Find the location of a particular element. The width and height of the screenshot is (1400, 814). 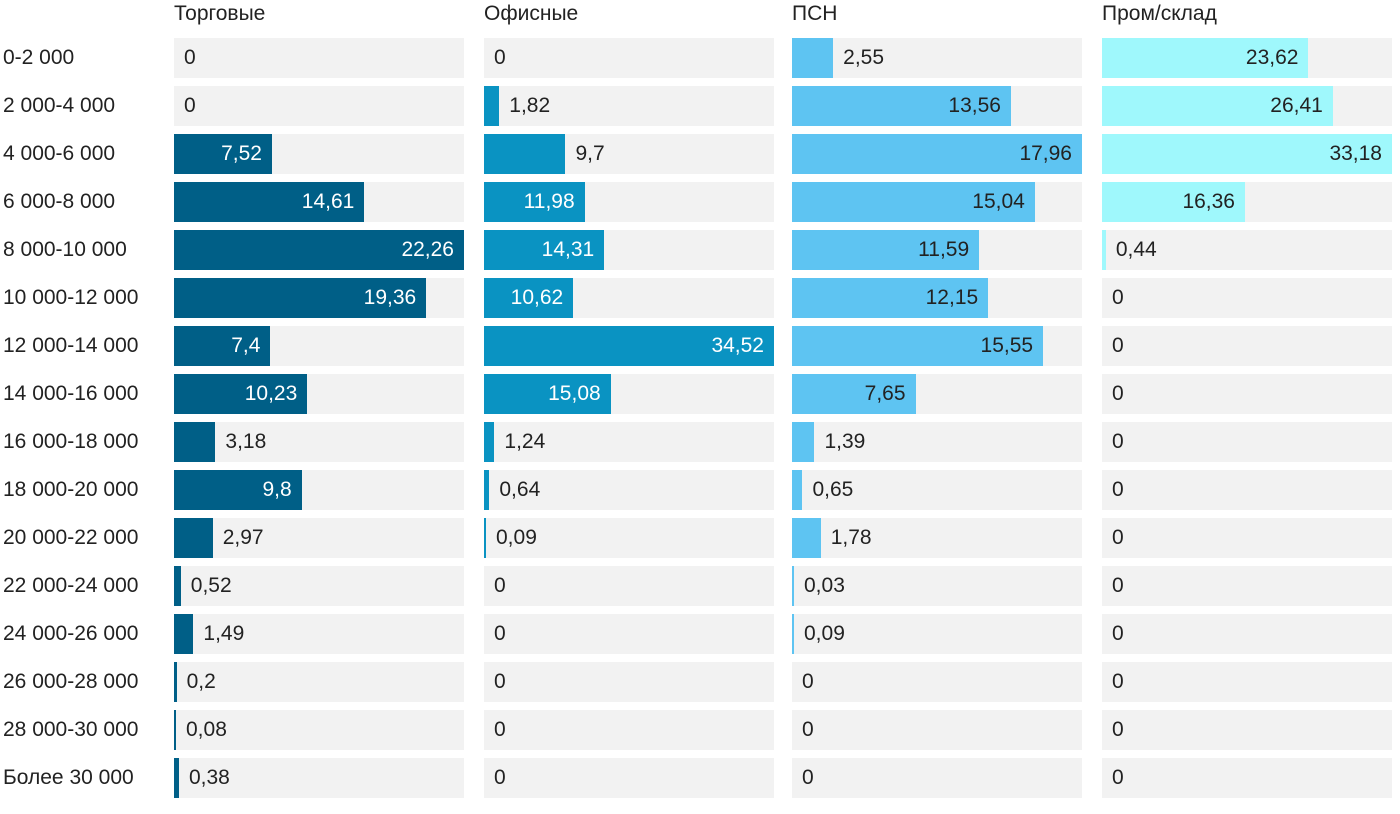

bar-track: 15,55 is located at coordinates (937, 346).